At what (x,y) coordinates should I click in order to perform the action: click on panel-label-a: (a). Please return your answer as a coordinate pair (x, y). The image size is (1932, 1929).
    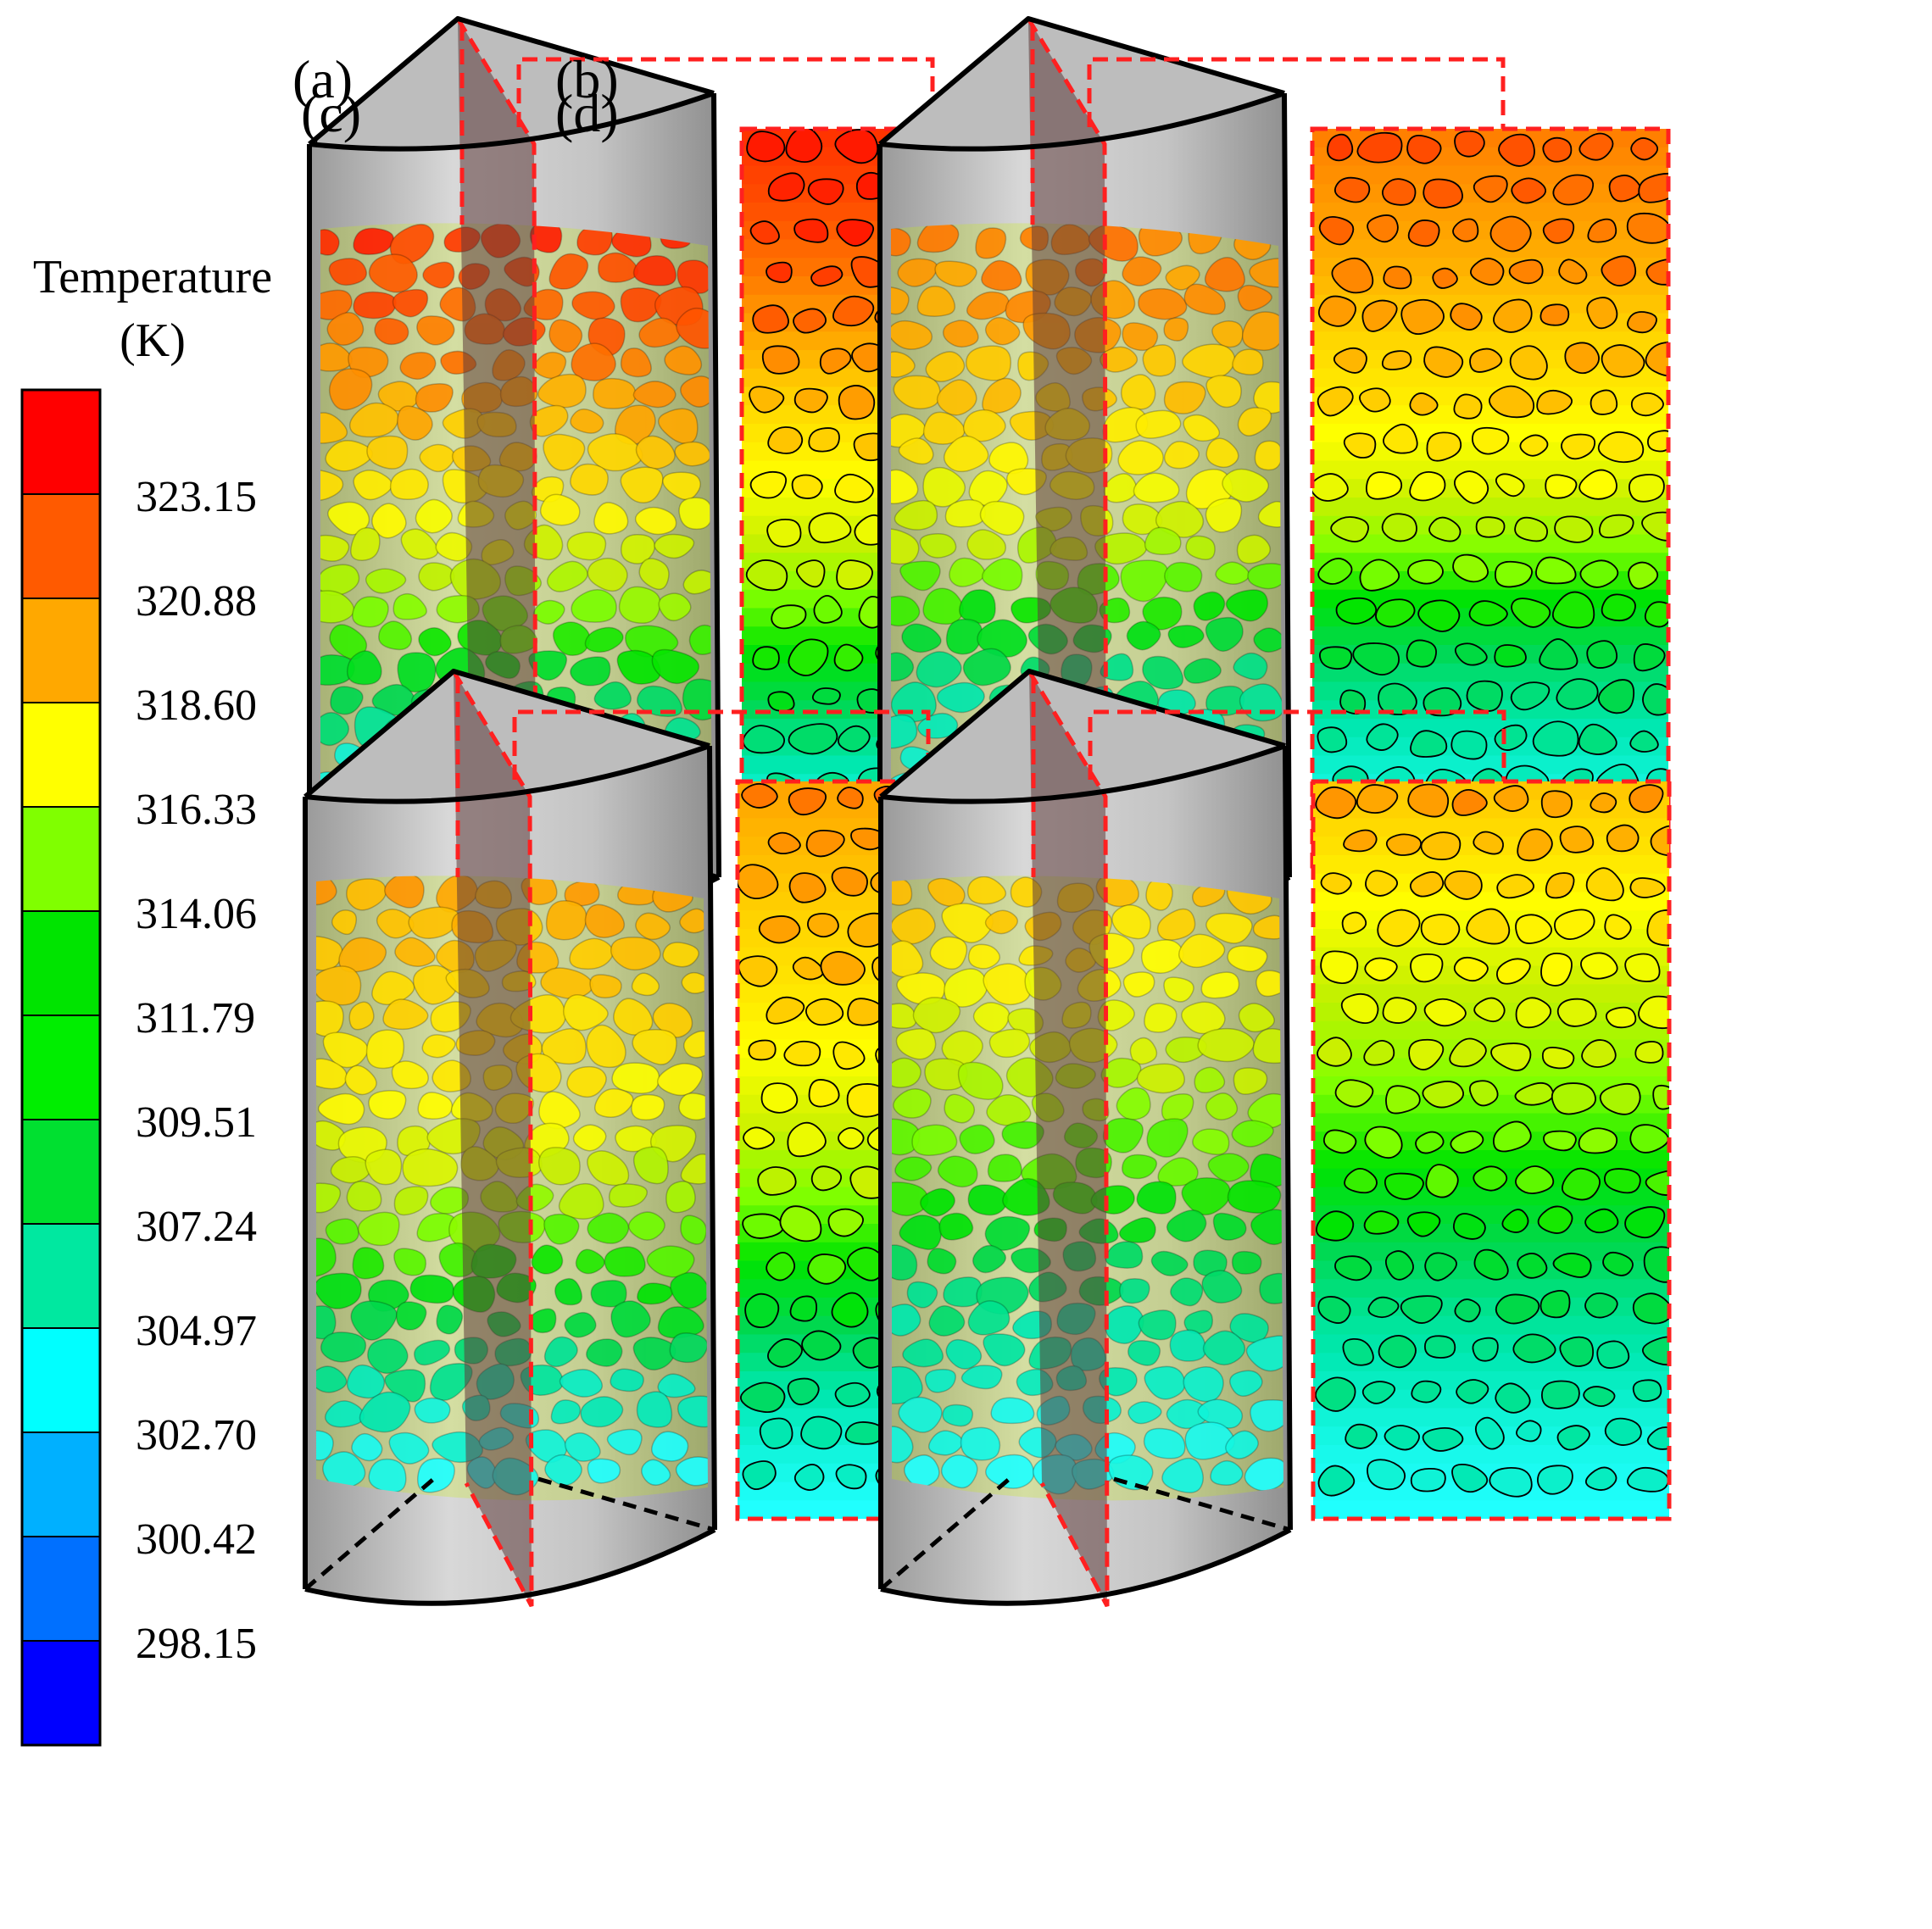
    Looking at the image, I should click on (322, 79).